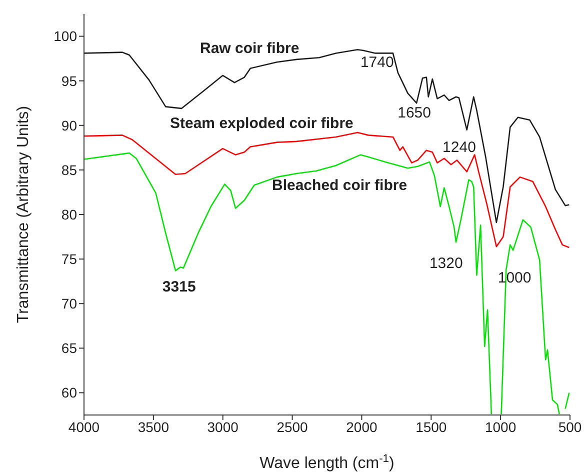  I want to click on x-tick-label: 3000, so click(223, 426).